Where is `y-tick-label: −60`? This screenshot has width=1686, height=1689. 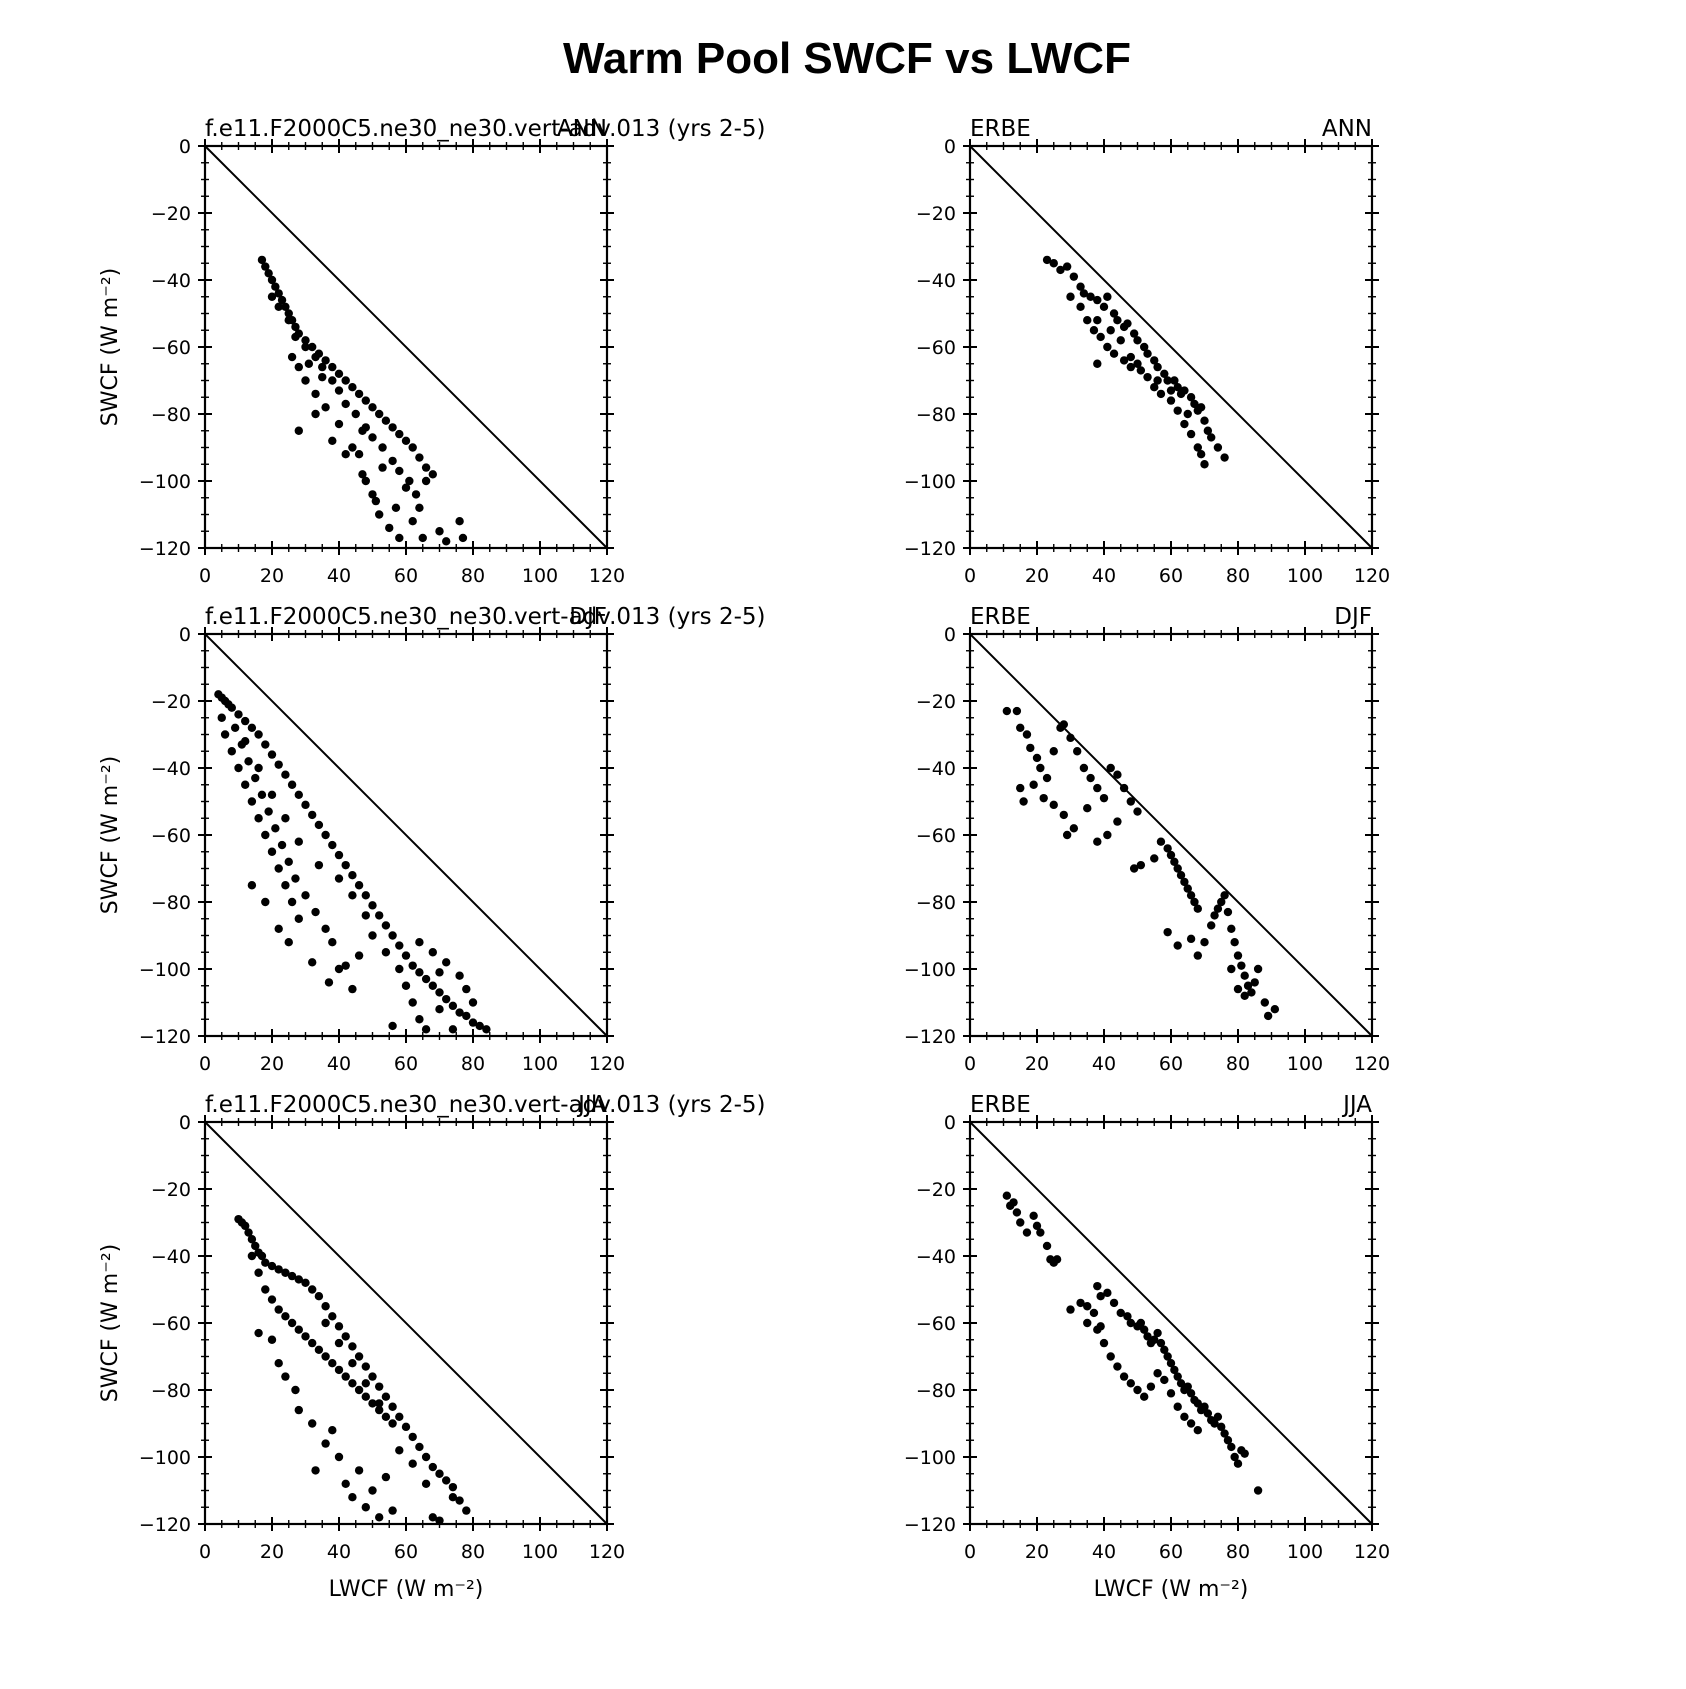 y-tick-label: −60 is located at coordinates (936, 836).